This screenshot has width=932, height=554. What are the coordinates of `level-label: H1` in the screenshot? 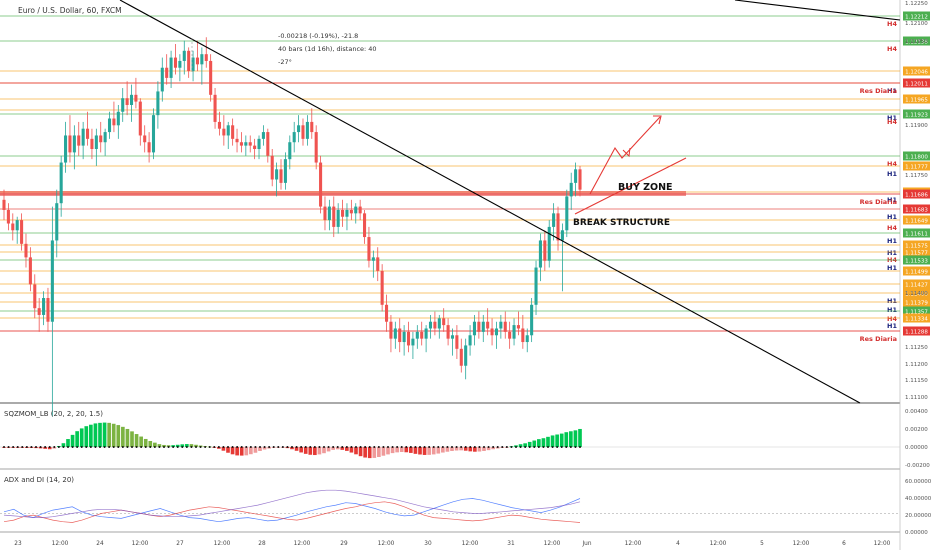 It's located at (892, 91).